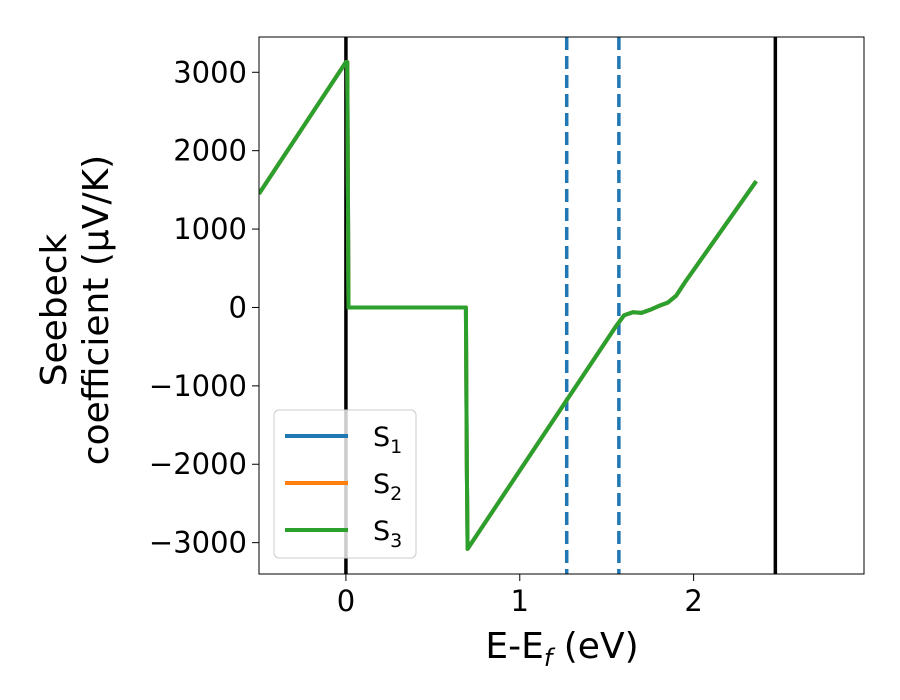  I want to click on y-axis-label: Seebeck coefficient (μV/K), so click(75, 310).